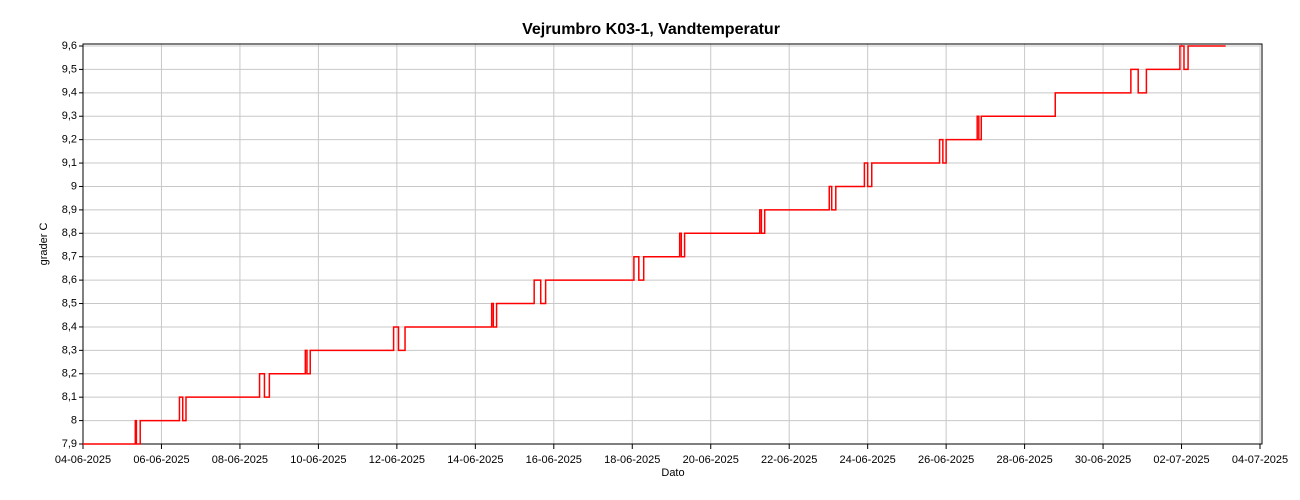 The width and height of the screenshot is (1300, 500). What do you see at coordinates (69, 210) in the screenshot?
I see `y-tick-label: 8,9` at bounding box center [69, 210].